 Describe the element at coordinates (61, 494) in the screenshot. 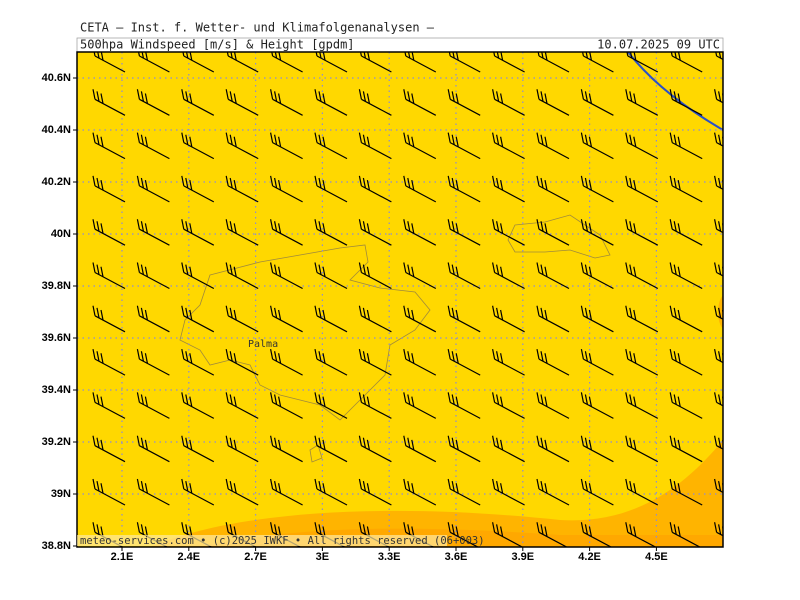

I see `lat-label: 39N` at that location.